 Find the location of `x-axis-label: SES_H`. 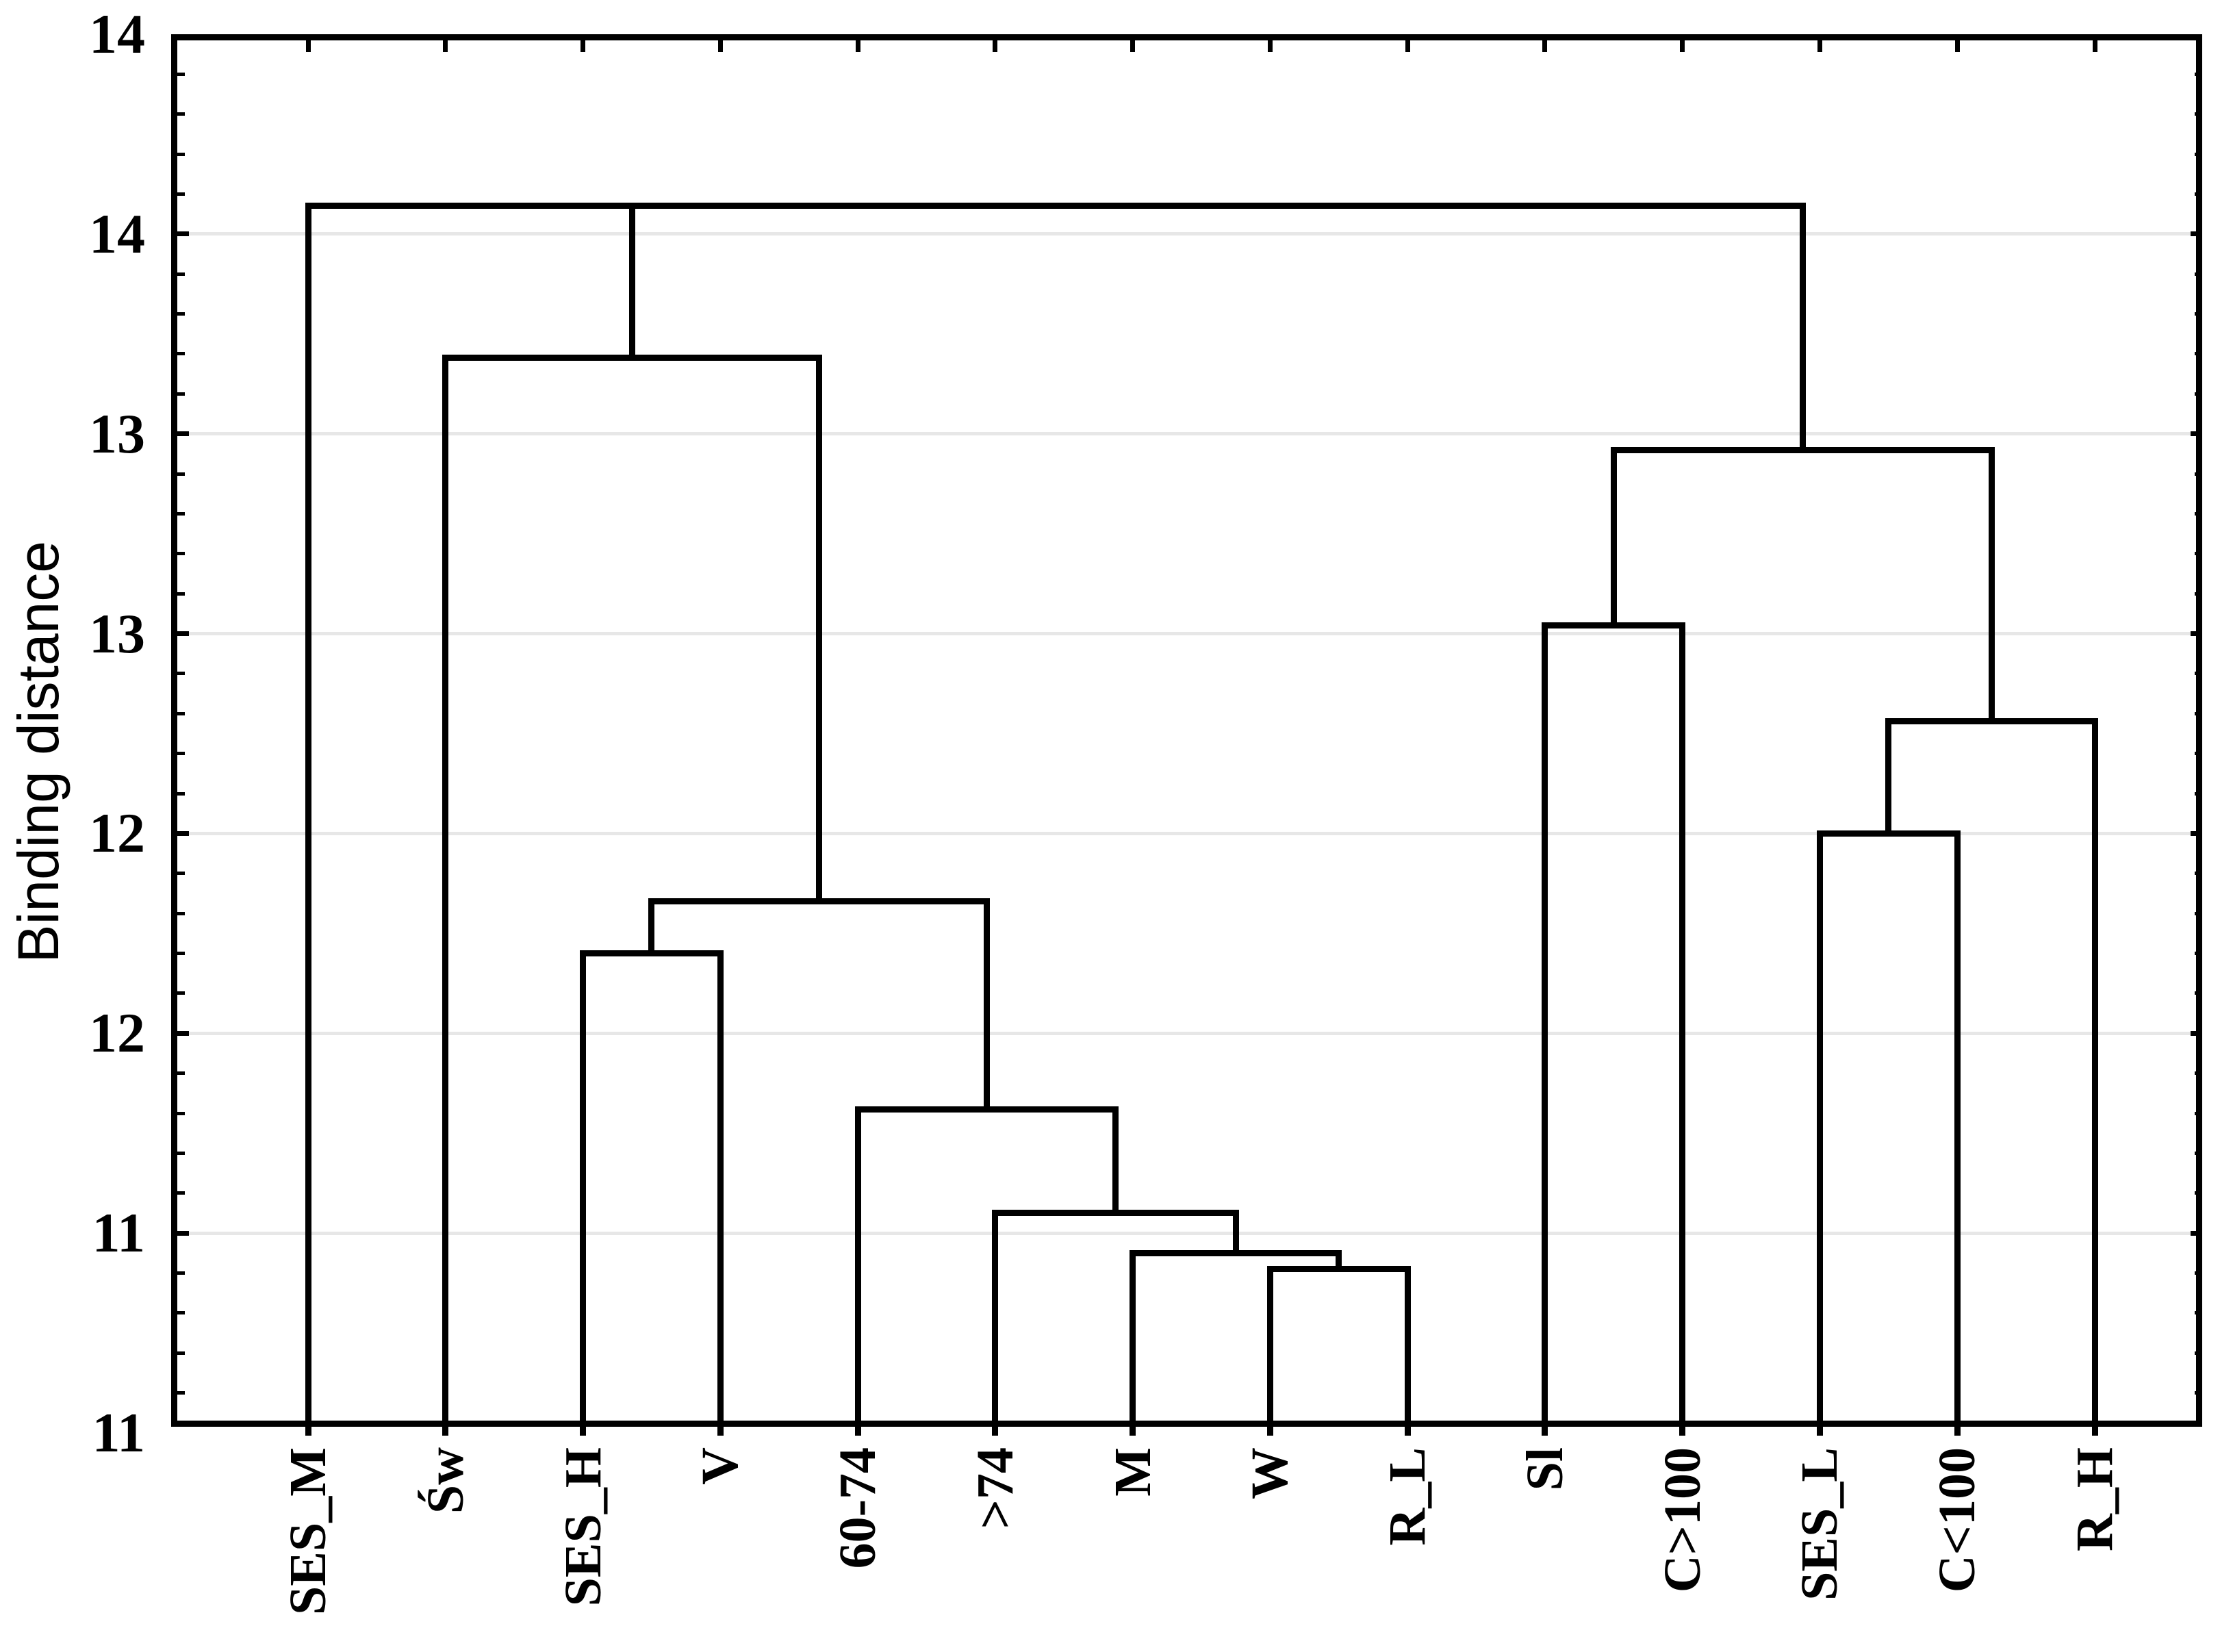

x-axis-label: SES_H is located at coordinates (583, 1527).